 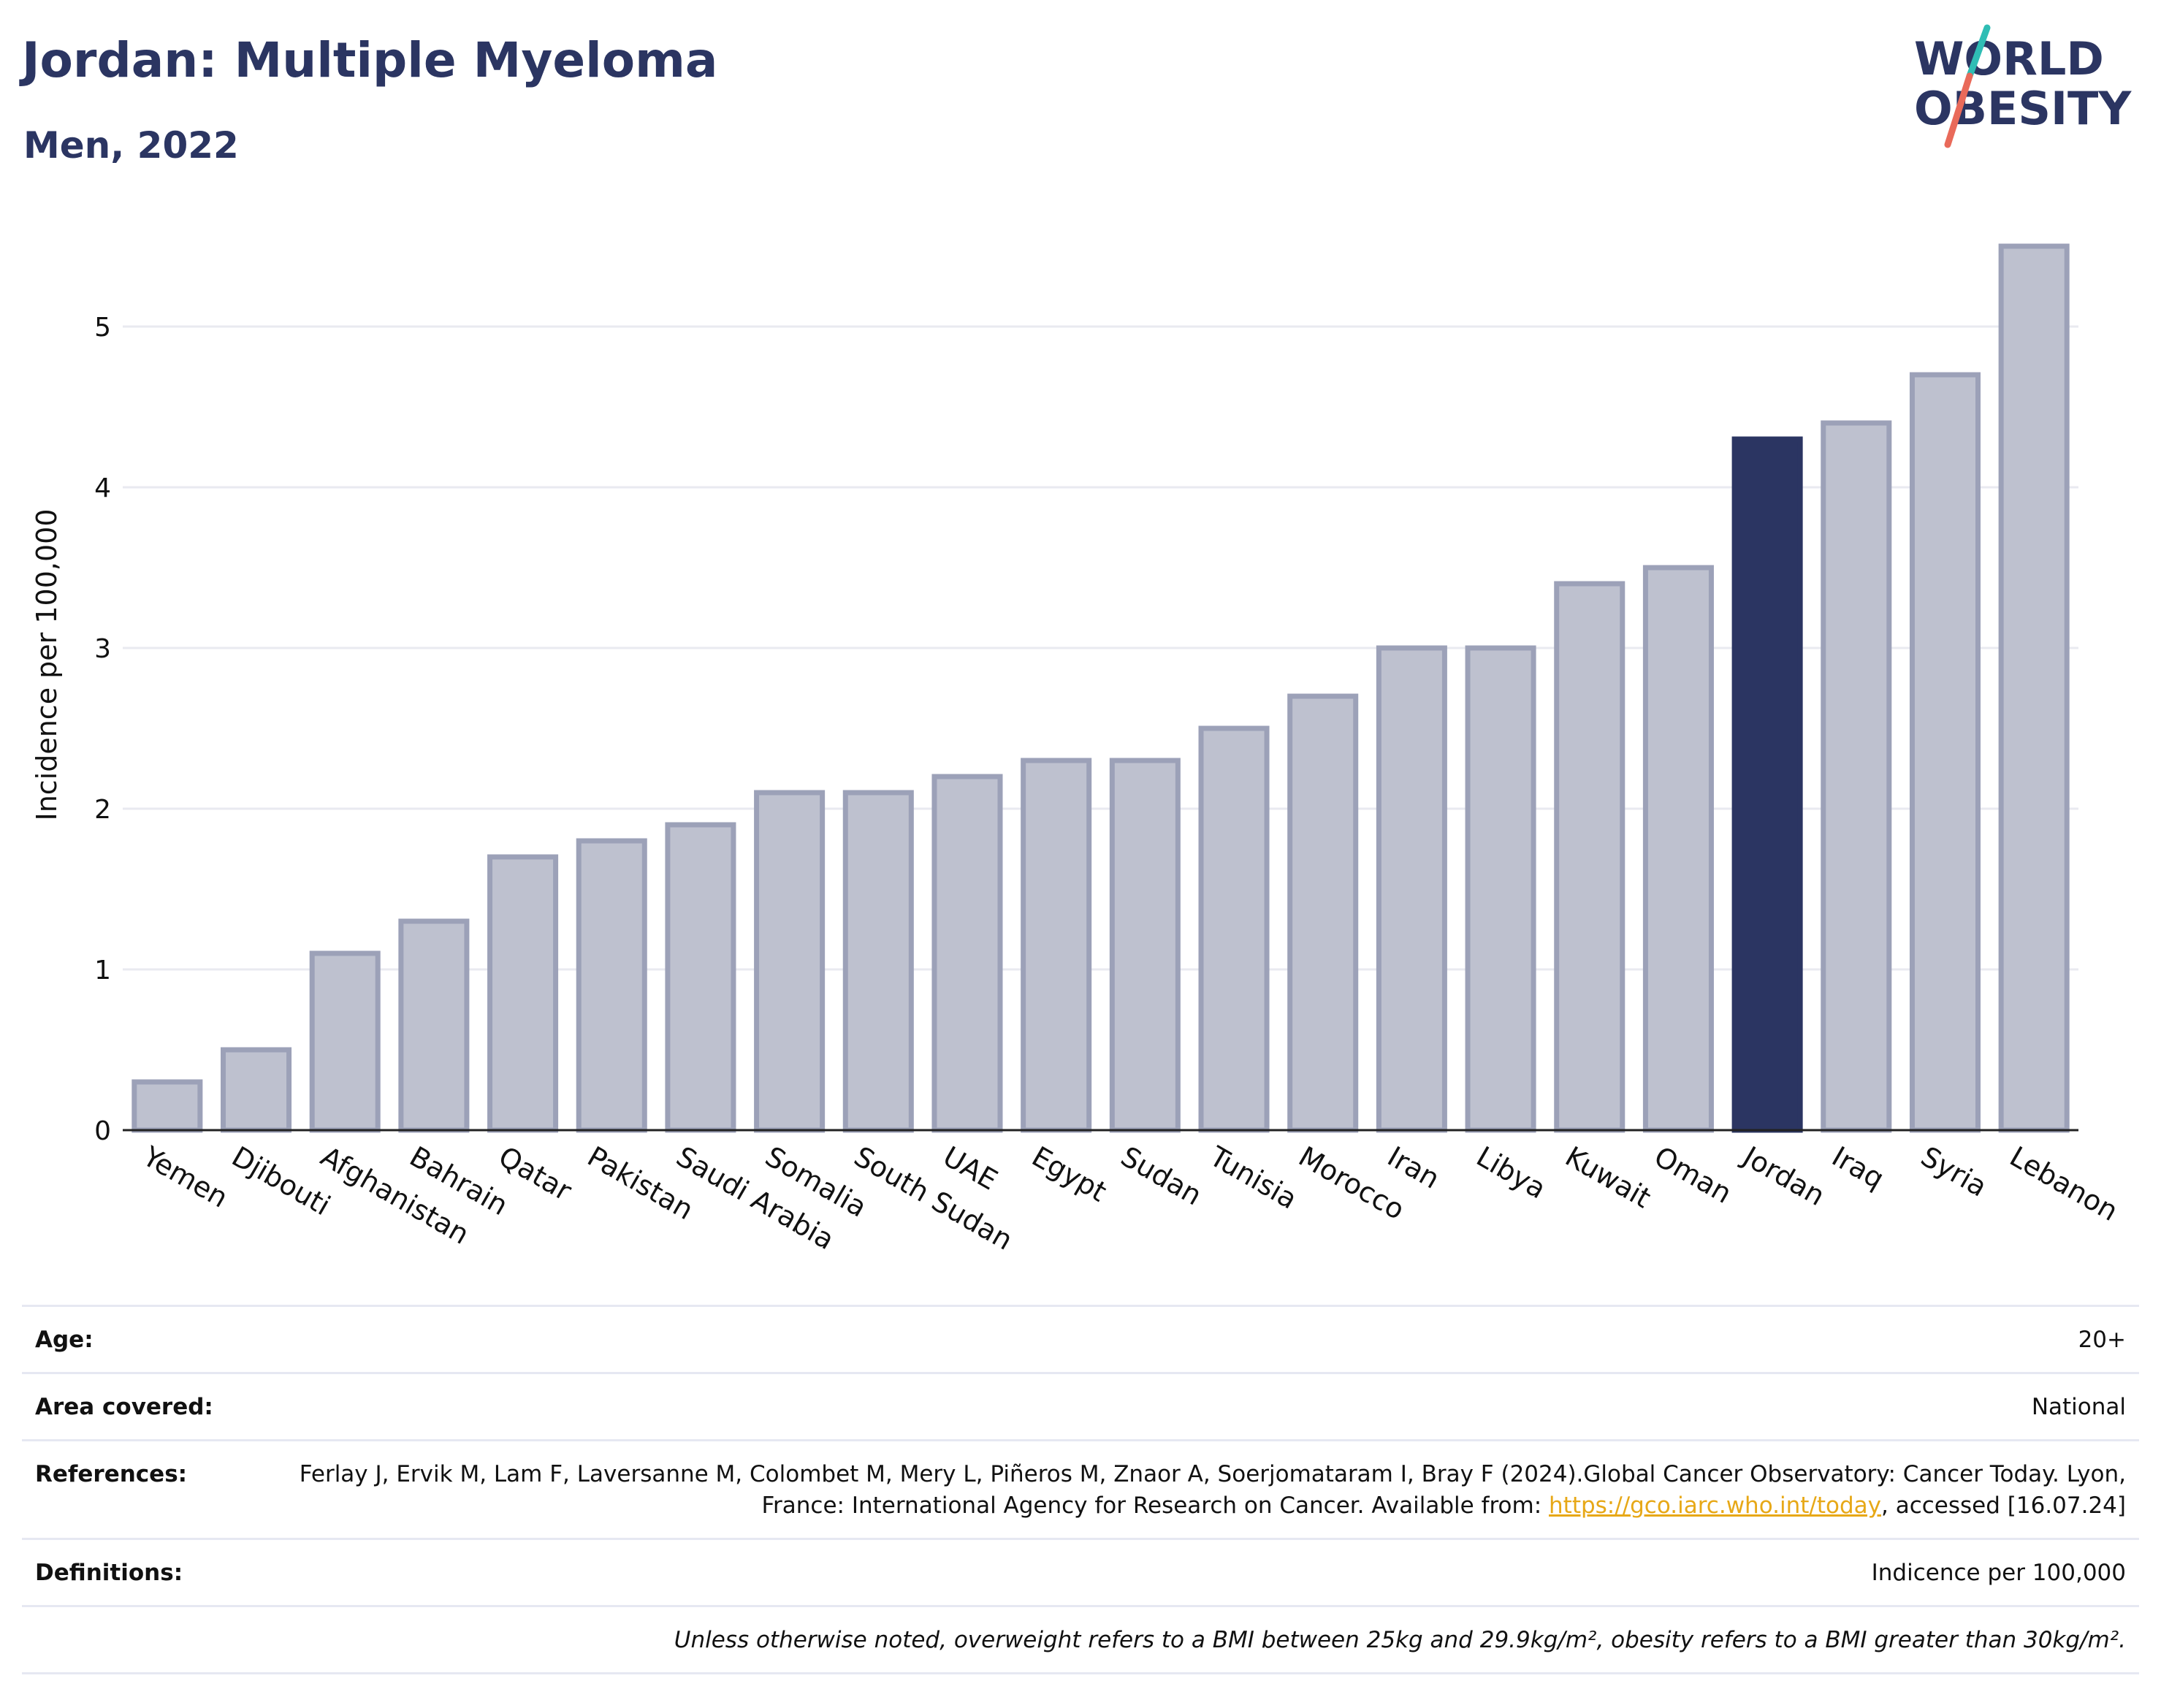 What do you see at coordinates (1979, 52) in the screenshot?
I see `logo-slash-top` at bounding box center [1979, 52].